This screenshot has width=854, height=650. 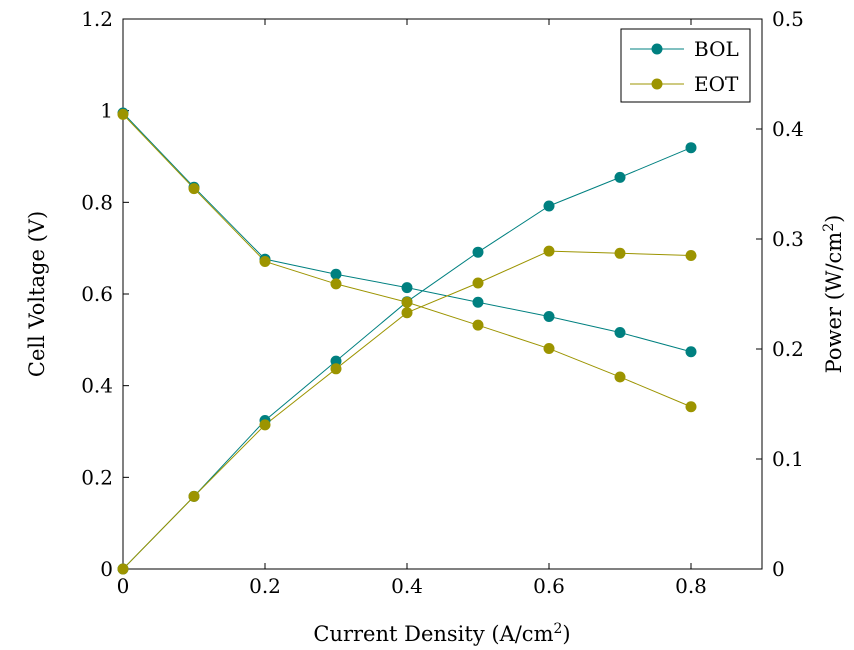 What do you see at coordinates (788, 459) in the screenshot?
I see `right-tick-label-0-1: 0.1` at bounding box center [788, 459].